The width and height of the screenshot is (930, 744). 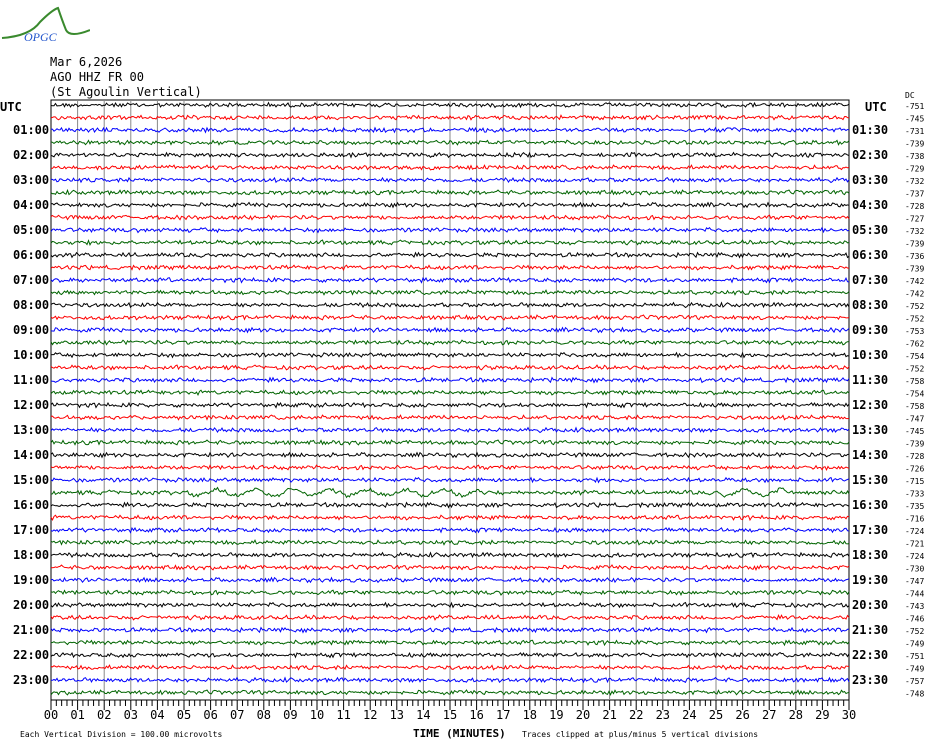 I want to click on right-time-label: 16:30, so click(x=870, y=505).